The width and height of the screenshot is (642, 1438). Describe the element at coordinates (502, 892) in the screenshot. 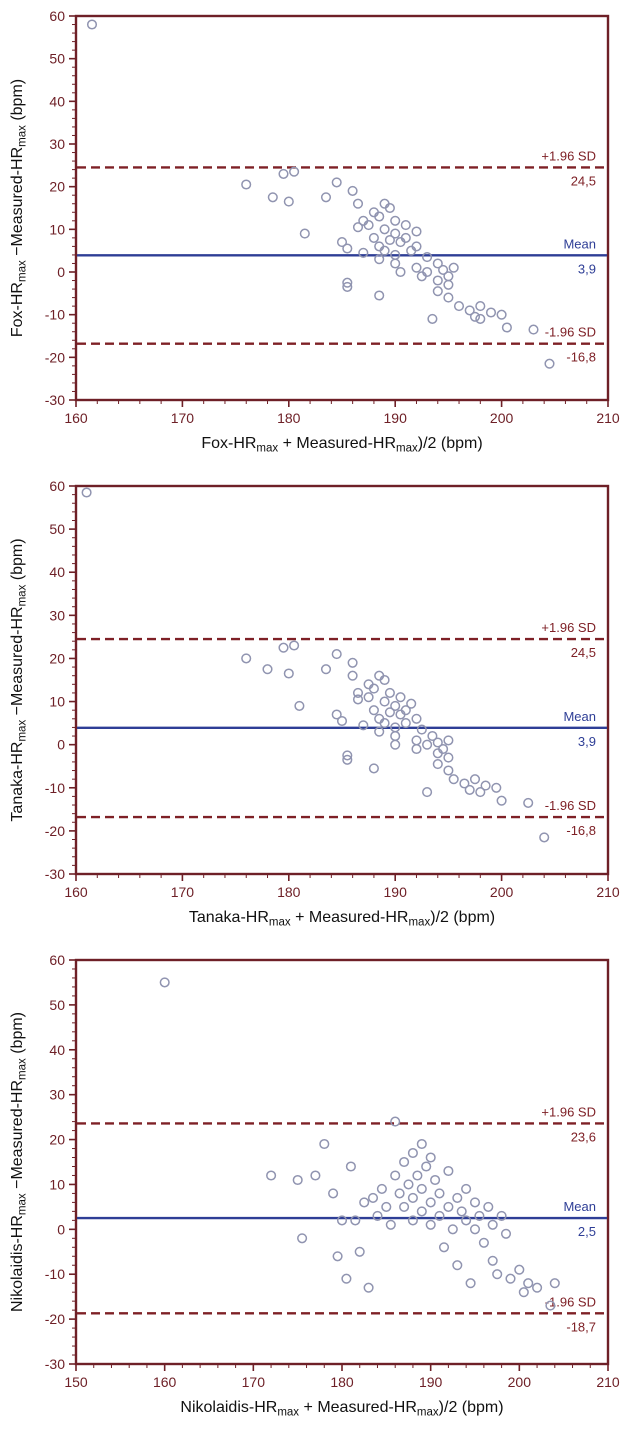

I see `x-tick-label: 200` at that location.